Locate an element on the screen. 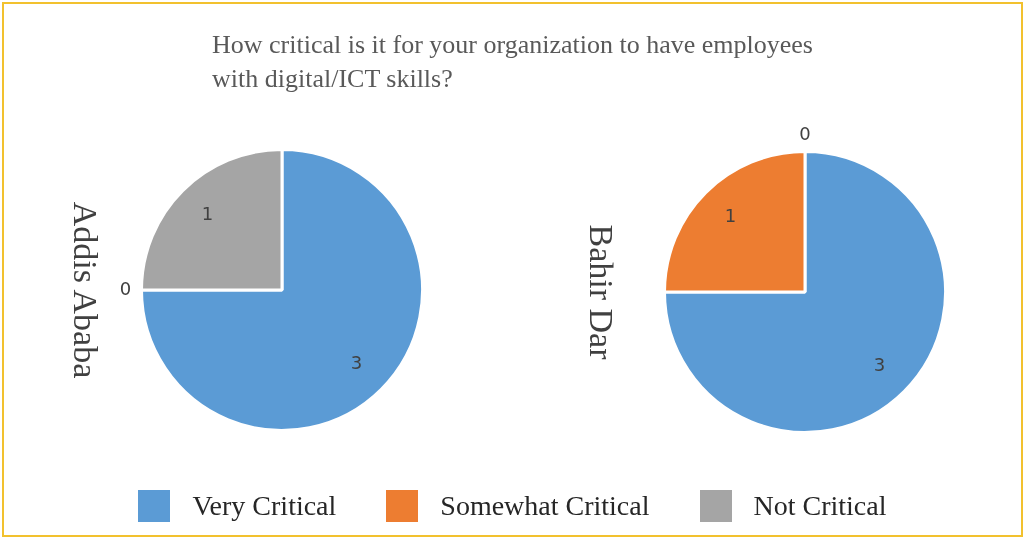 Image resolution: width=1025 pixels, height=539 pixels. chart-title: How critical is it for your organization to have employees with digital/ICT skills? is located at coordinates (513, 62).